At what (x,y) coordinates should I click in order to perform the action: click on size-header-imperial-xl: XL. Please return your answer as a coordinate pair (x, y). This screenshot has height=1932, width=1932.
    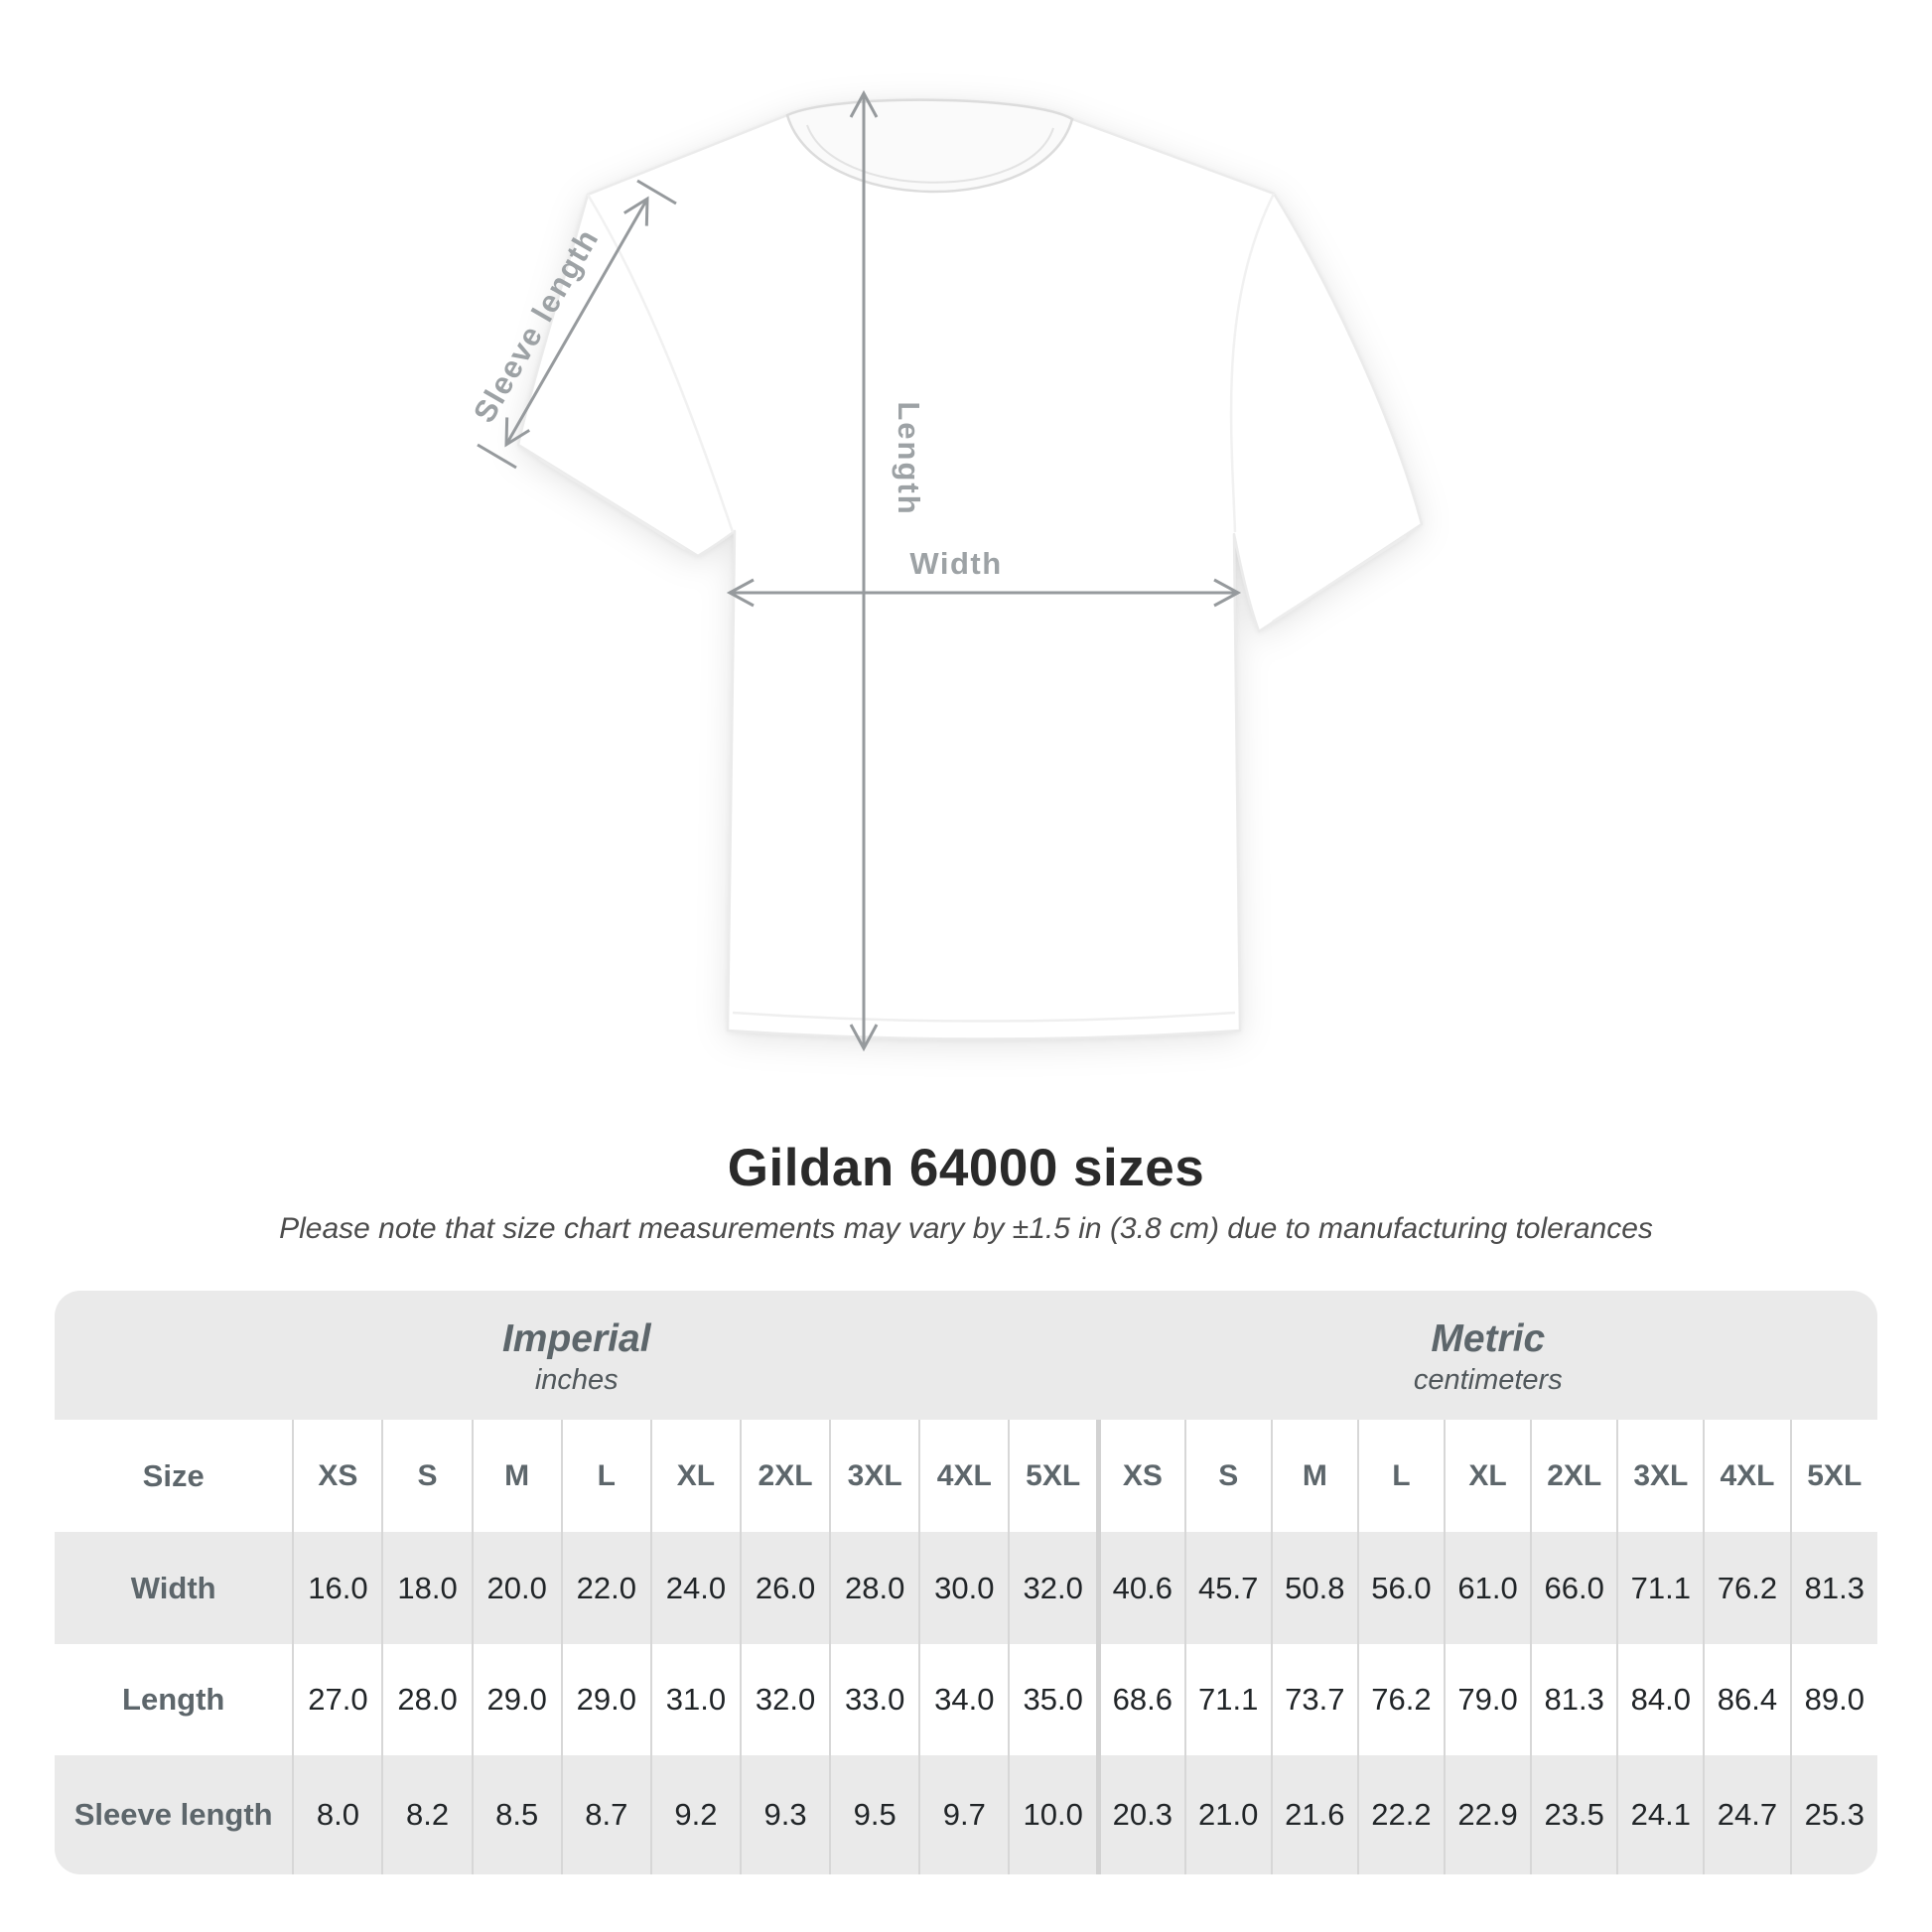
    Looking at the image, I should click on (695, 1476).